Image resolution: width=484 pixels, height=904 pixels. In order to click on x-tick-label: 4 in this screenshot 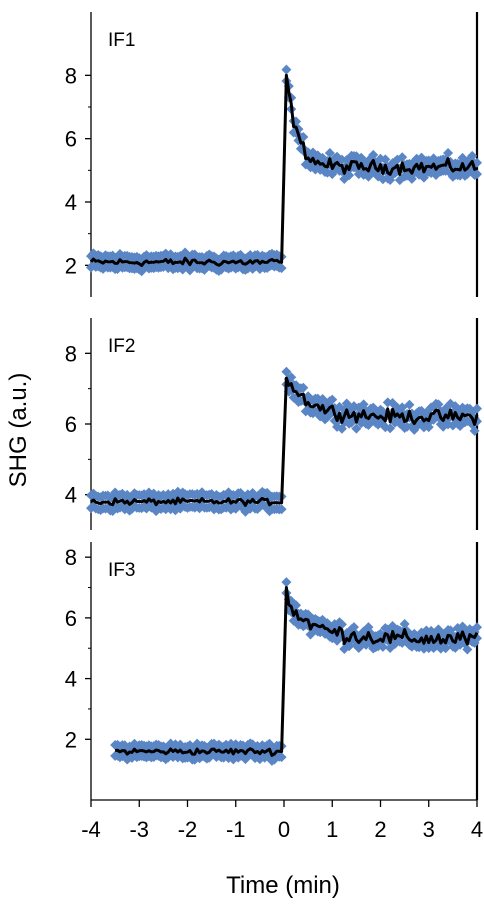, I will do `click(477, 829)`.